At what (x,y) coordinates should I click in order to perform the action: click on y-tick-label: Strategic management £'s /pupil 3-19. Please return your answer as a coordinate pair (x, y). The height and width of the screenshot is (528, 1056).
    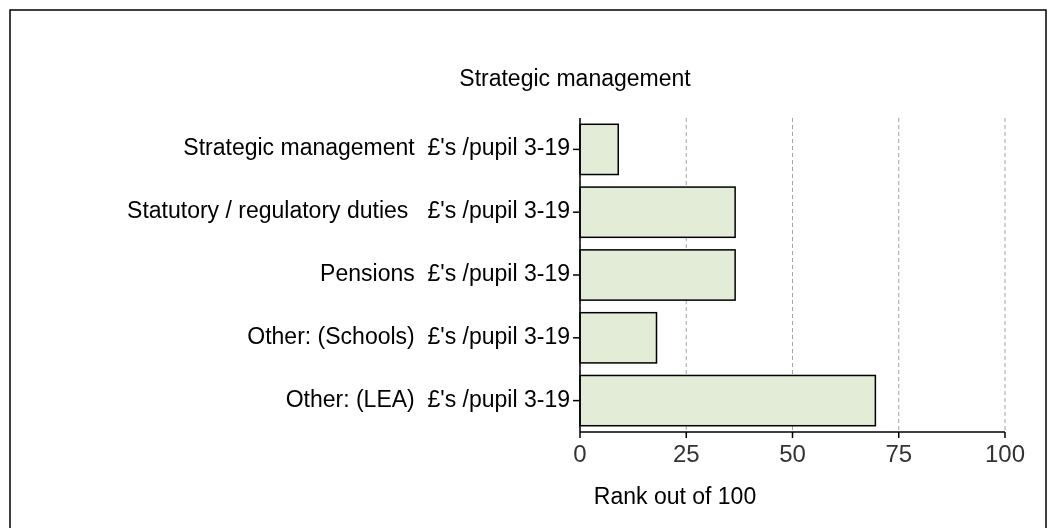
    Looking at the image, I should click on (376, 147).